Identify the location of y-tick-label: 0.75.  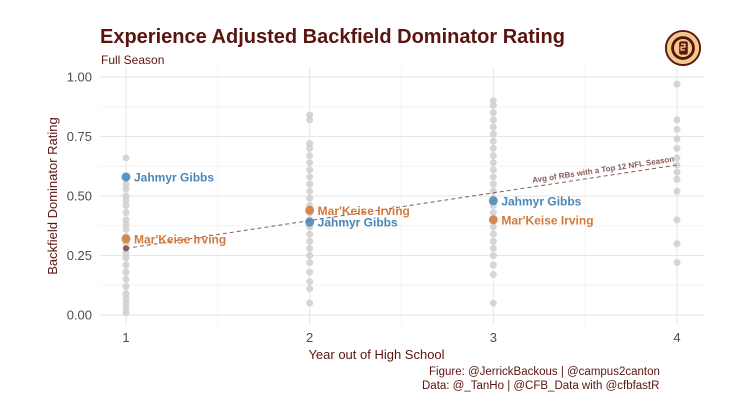
(79, 136).